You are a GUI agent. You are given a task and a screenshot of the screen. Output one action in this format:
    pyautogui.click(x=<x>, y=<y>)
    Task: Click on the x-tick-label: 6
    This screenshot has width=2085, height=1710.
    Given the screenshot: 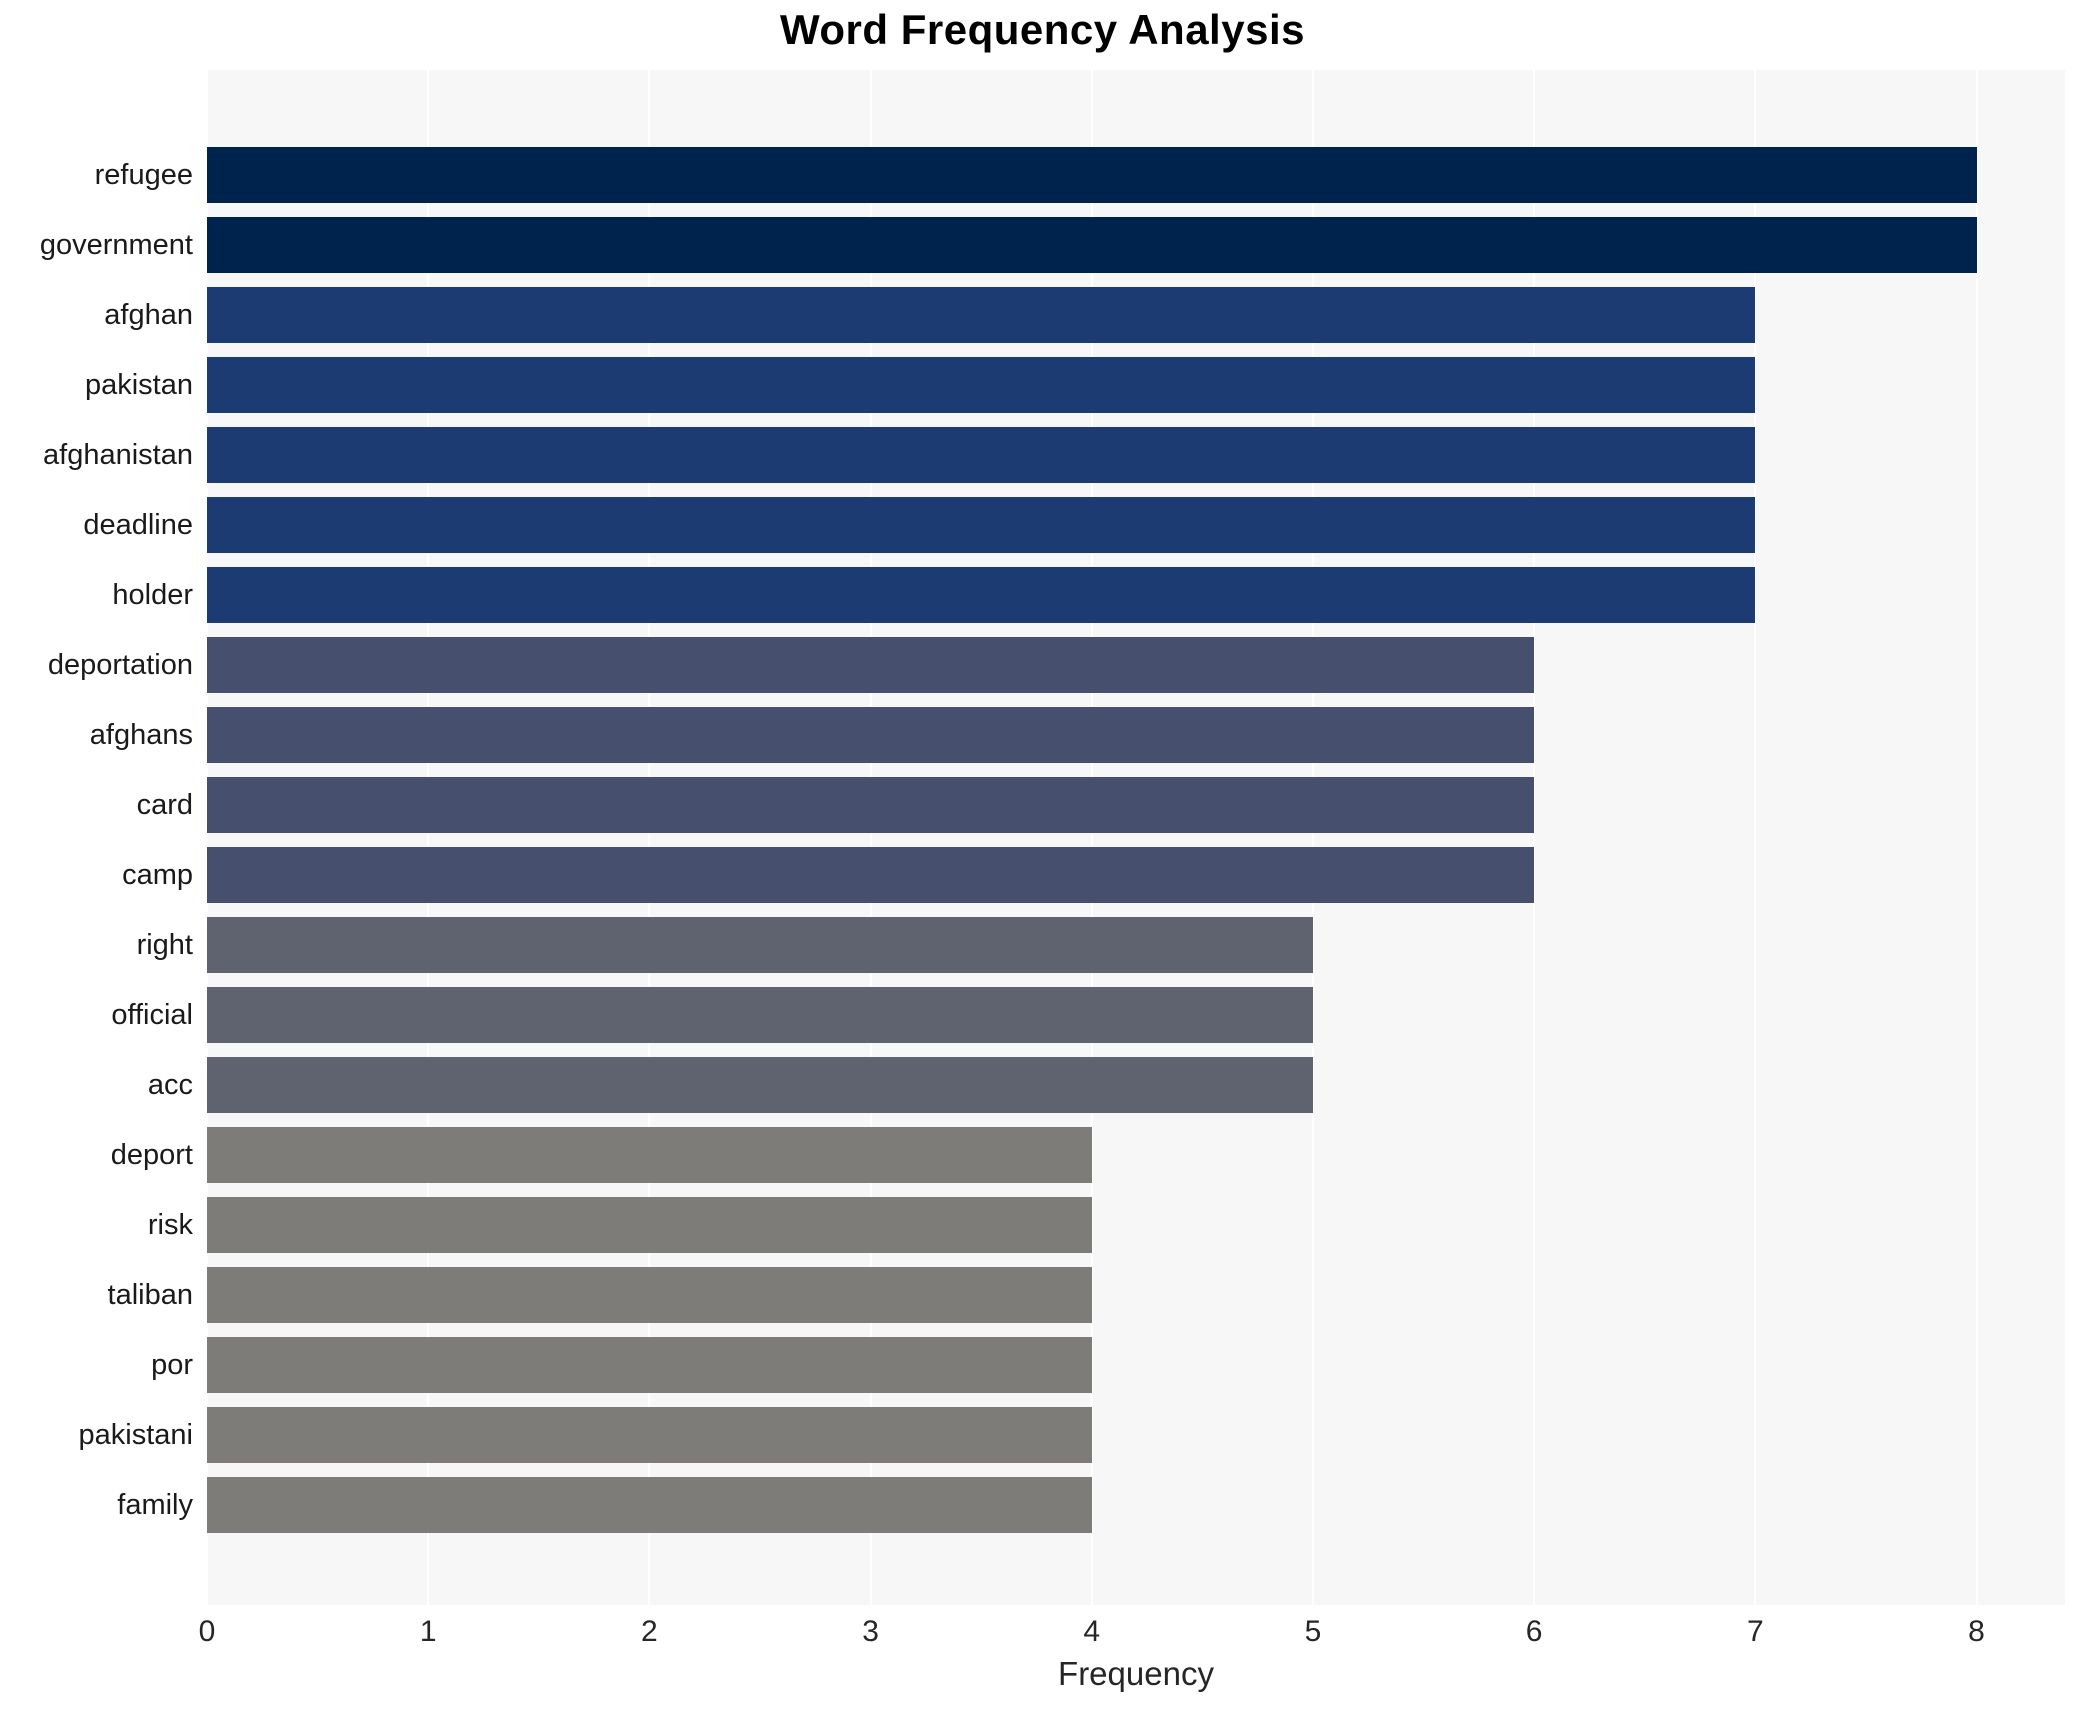 What is the action you would take?
    pyautogui.click(x=1534, y=1631)
    